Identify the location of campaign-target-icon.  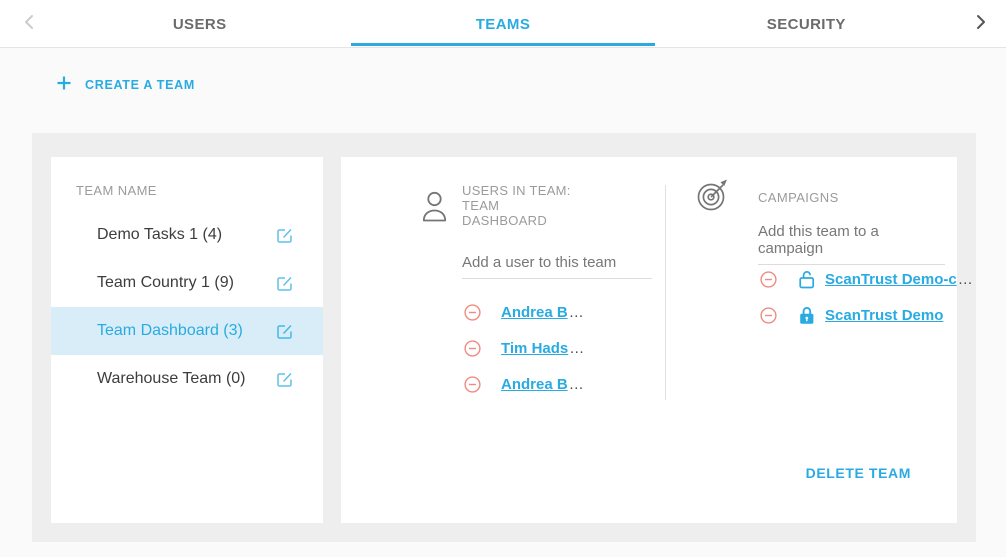
(713, 198).